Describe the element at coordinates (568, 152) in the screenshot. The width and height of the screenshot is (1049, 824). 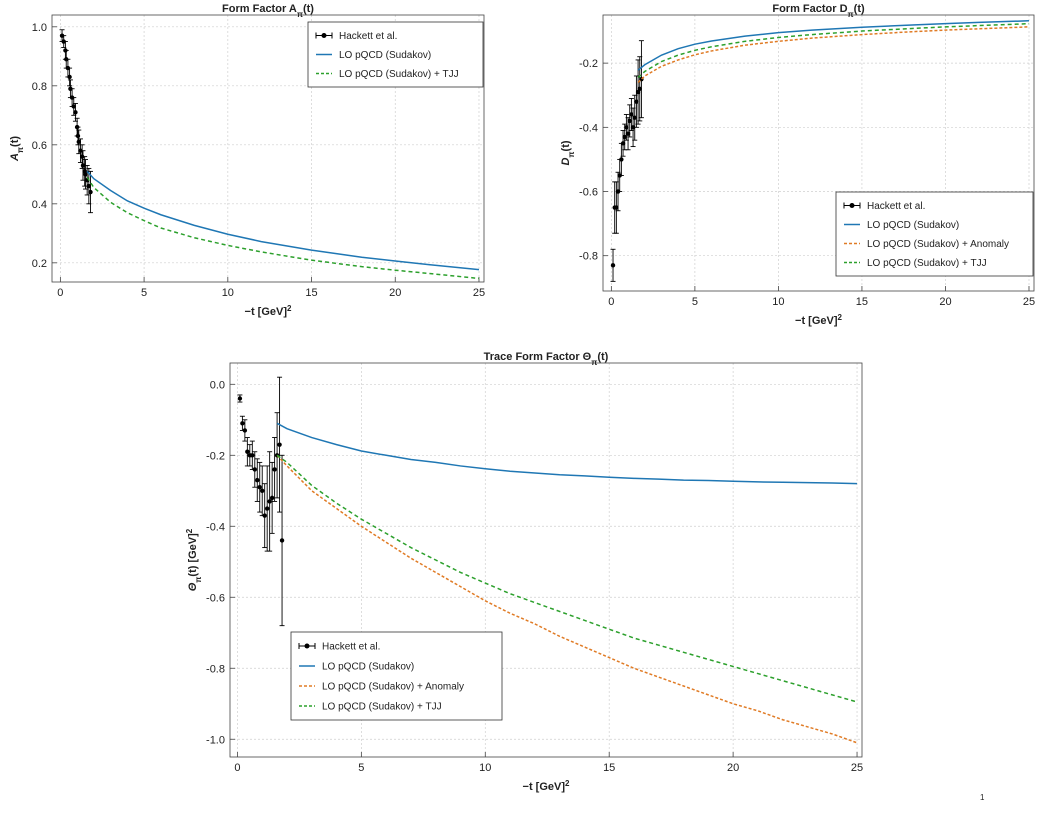
I see `y-axis-label: Dπ(t)` at that location.